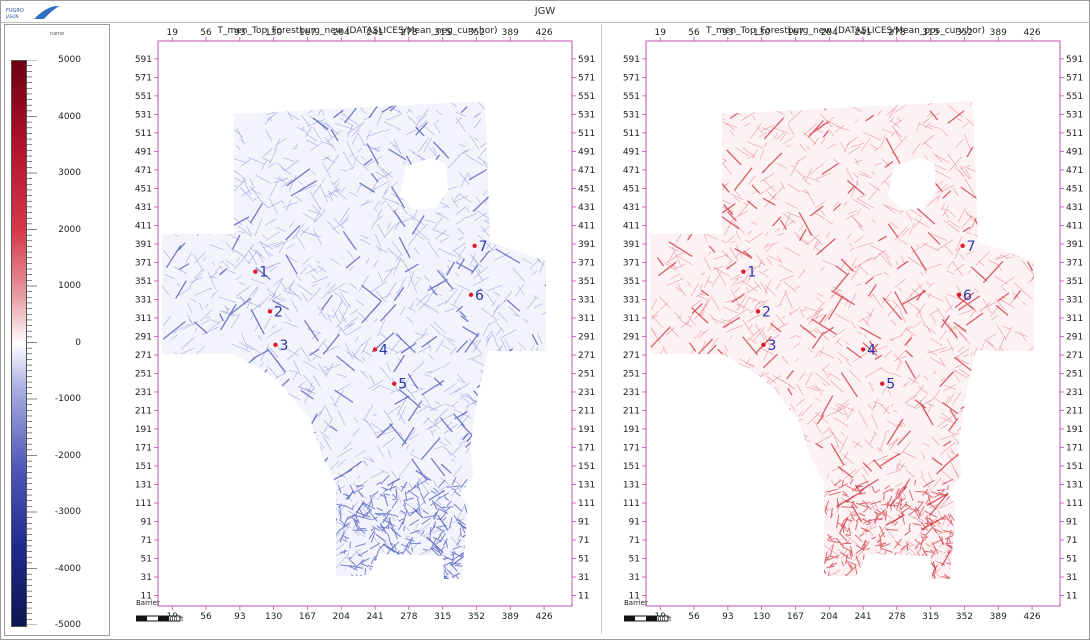 This screenshot has height=640, width=1090. I want to click on y-tick-label-left: 351, so click(143, 282).